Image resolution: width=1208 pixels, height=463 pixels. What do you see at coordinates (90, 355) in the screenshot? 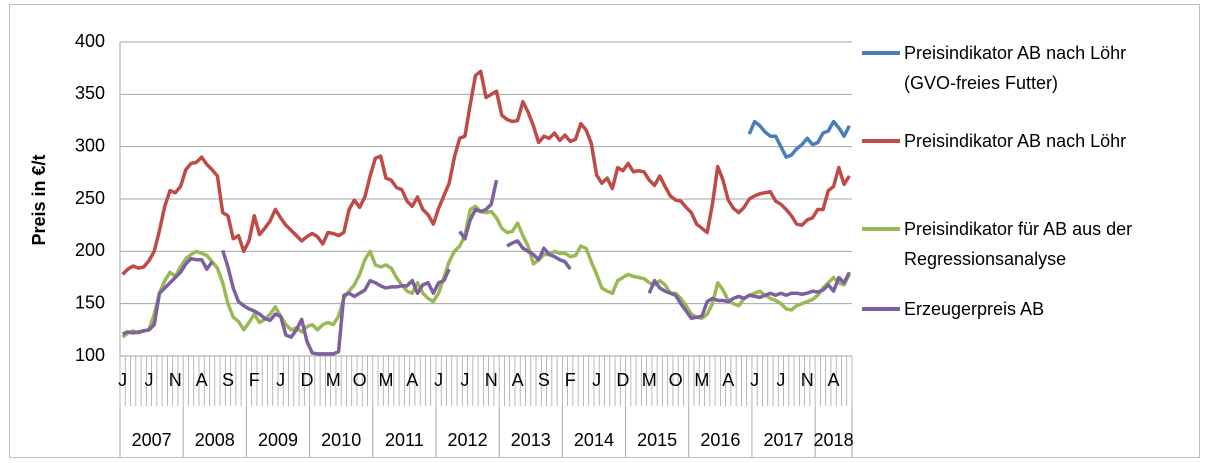
I see `y-tick-label: 100` at bounding box center [90, 355].